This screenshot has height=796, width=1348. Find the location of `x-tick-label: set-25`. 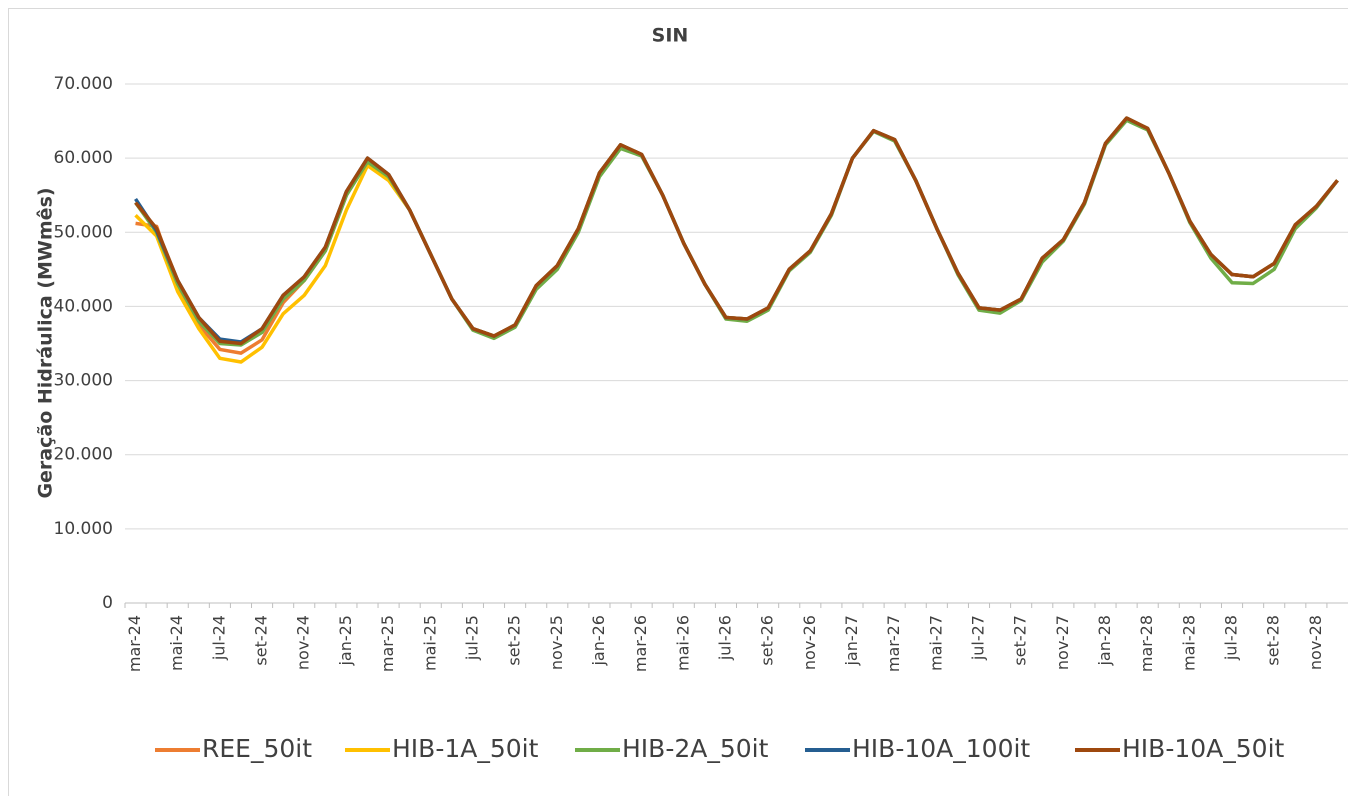

x-tick-label: set-25 is located at coordinates (514, 640).